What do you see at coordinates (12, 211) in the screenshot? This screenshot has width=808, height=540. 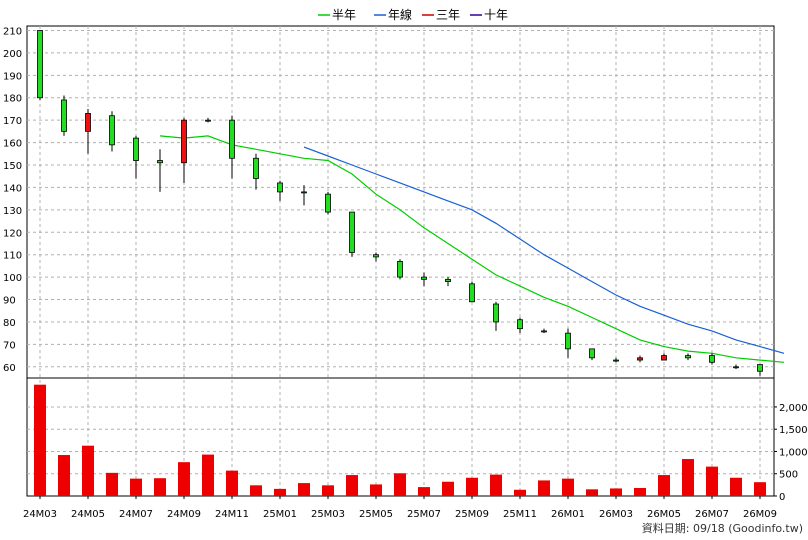 I see `price-tick-label: 130` at bounding box center [12, 211].